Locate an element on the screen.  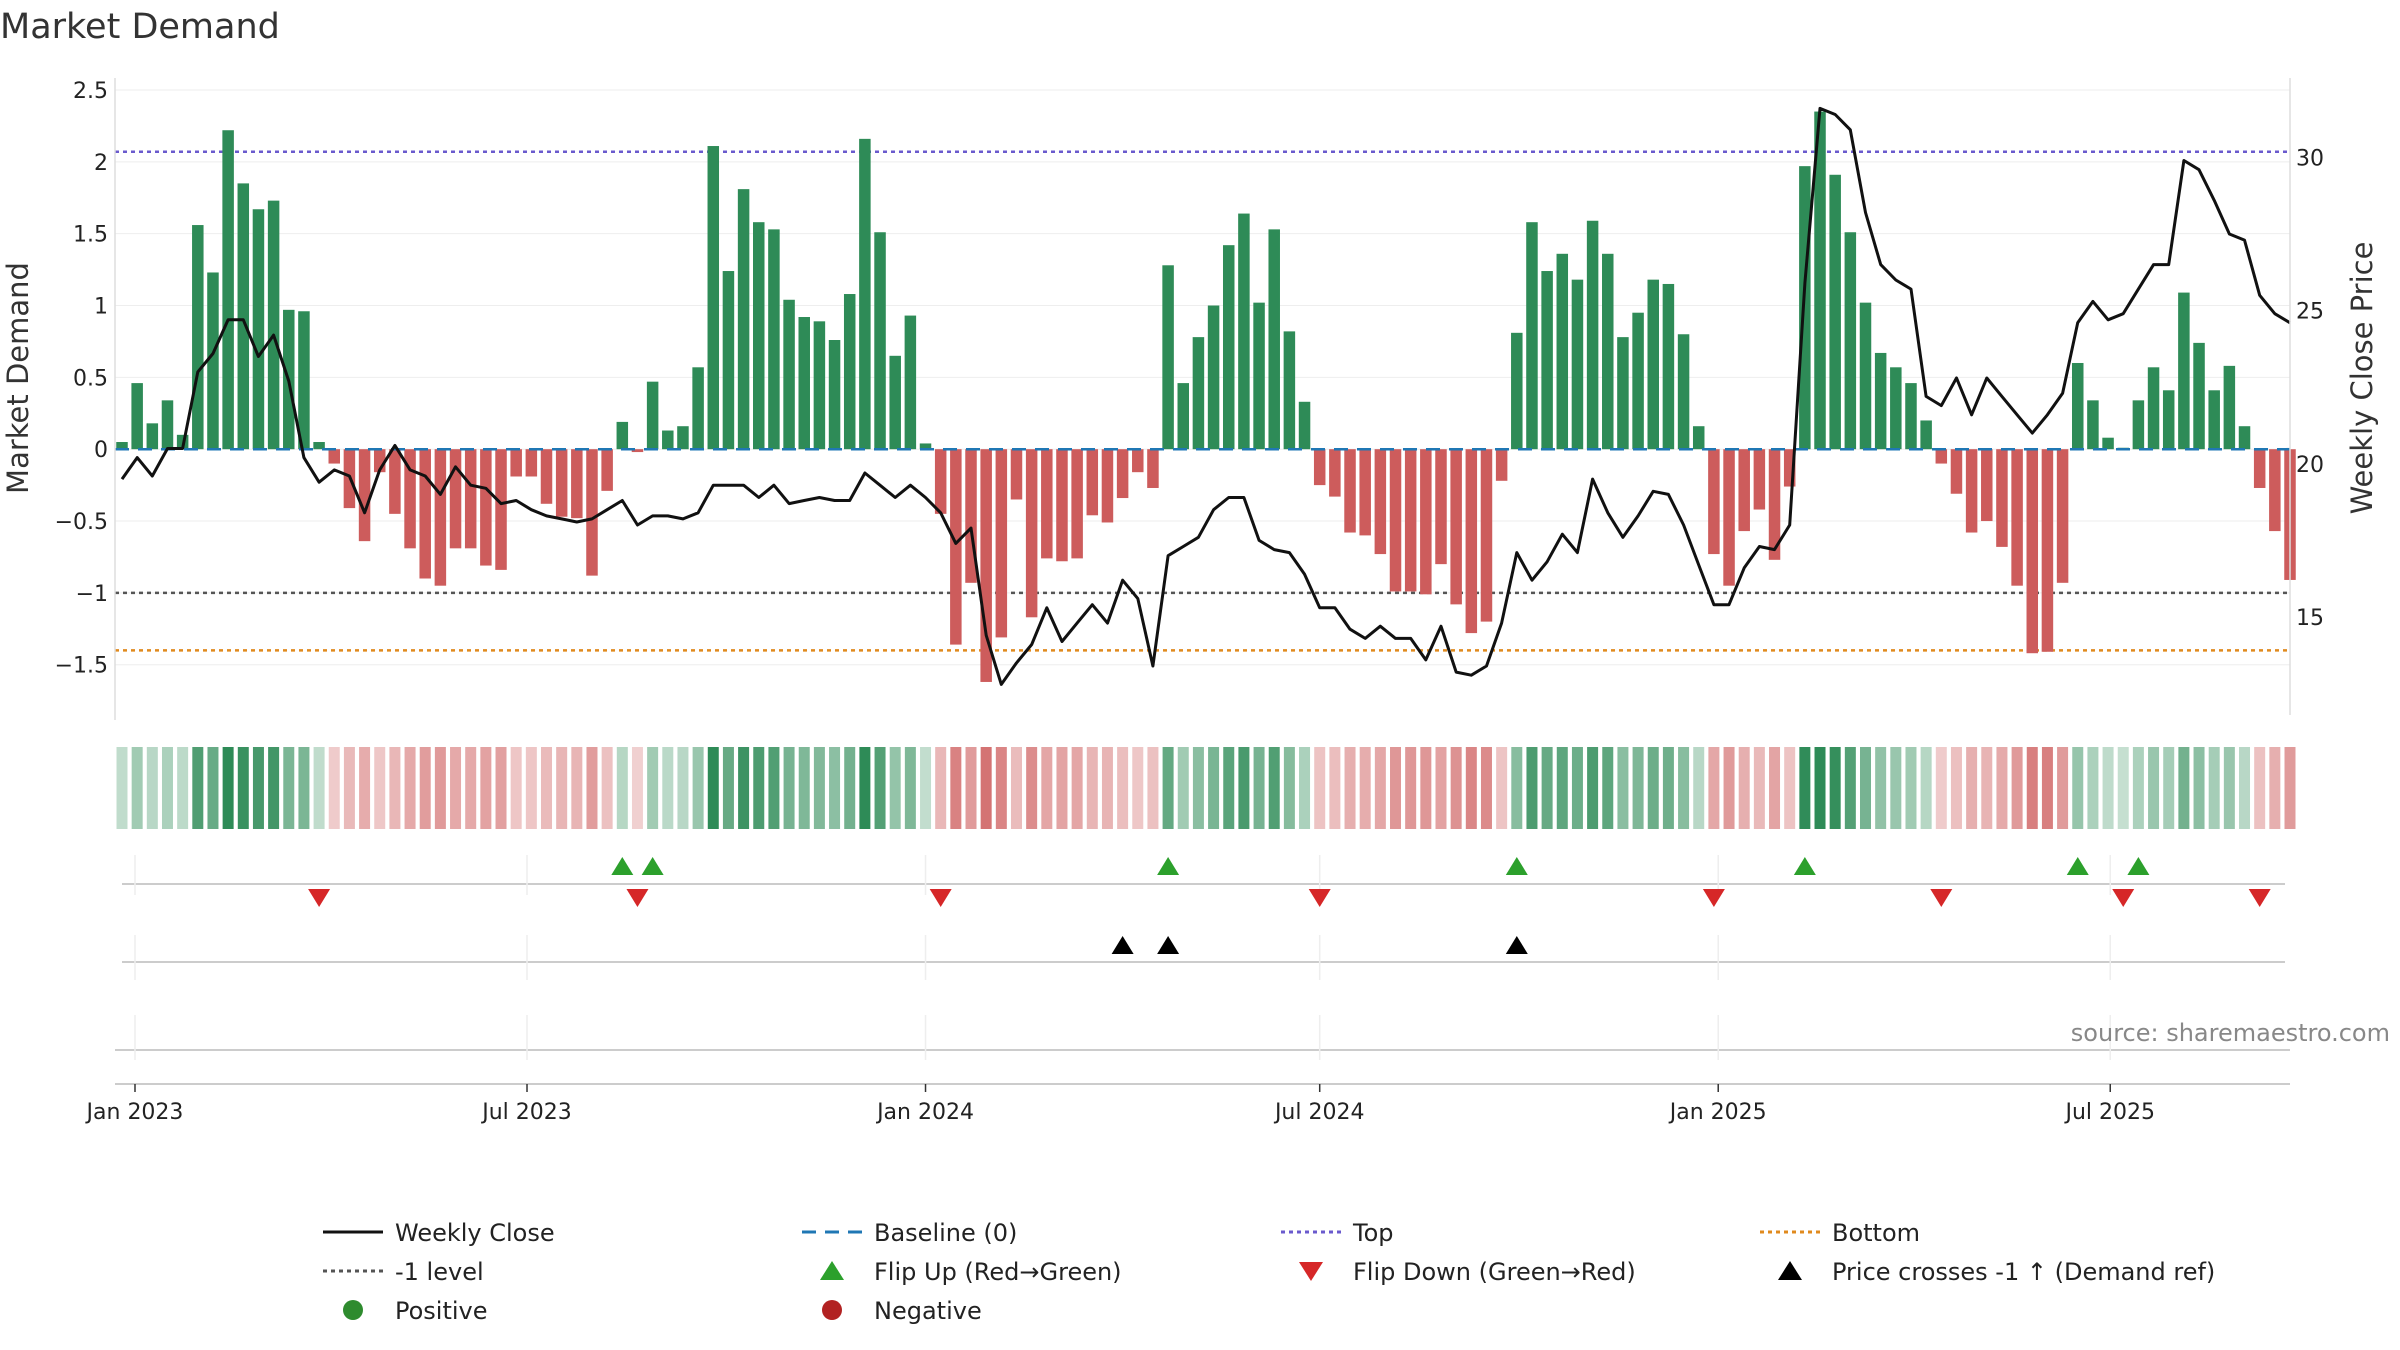
legend-swatch-triangle-down is located at coordinates (1311, 1271).